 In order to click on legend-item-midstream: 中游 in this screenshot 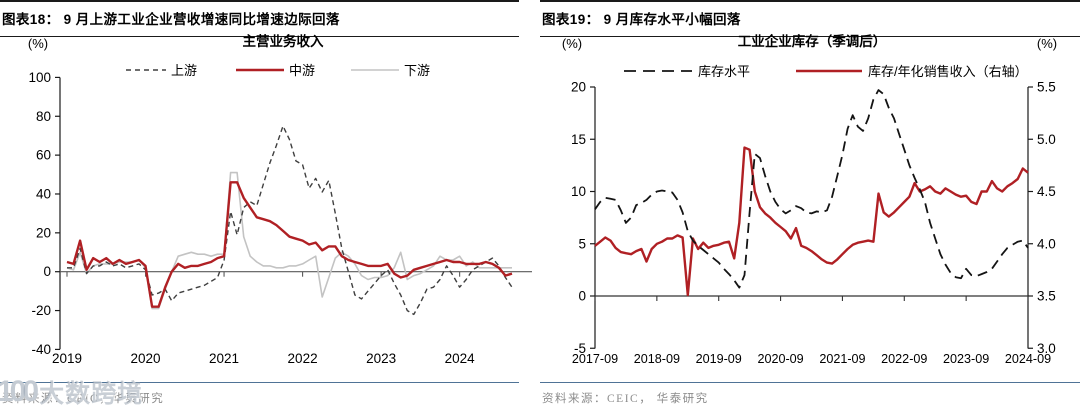, I will do `click(275, 70)`.